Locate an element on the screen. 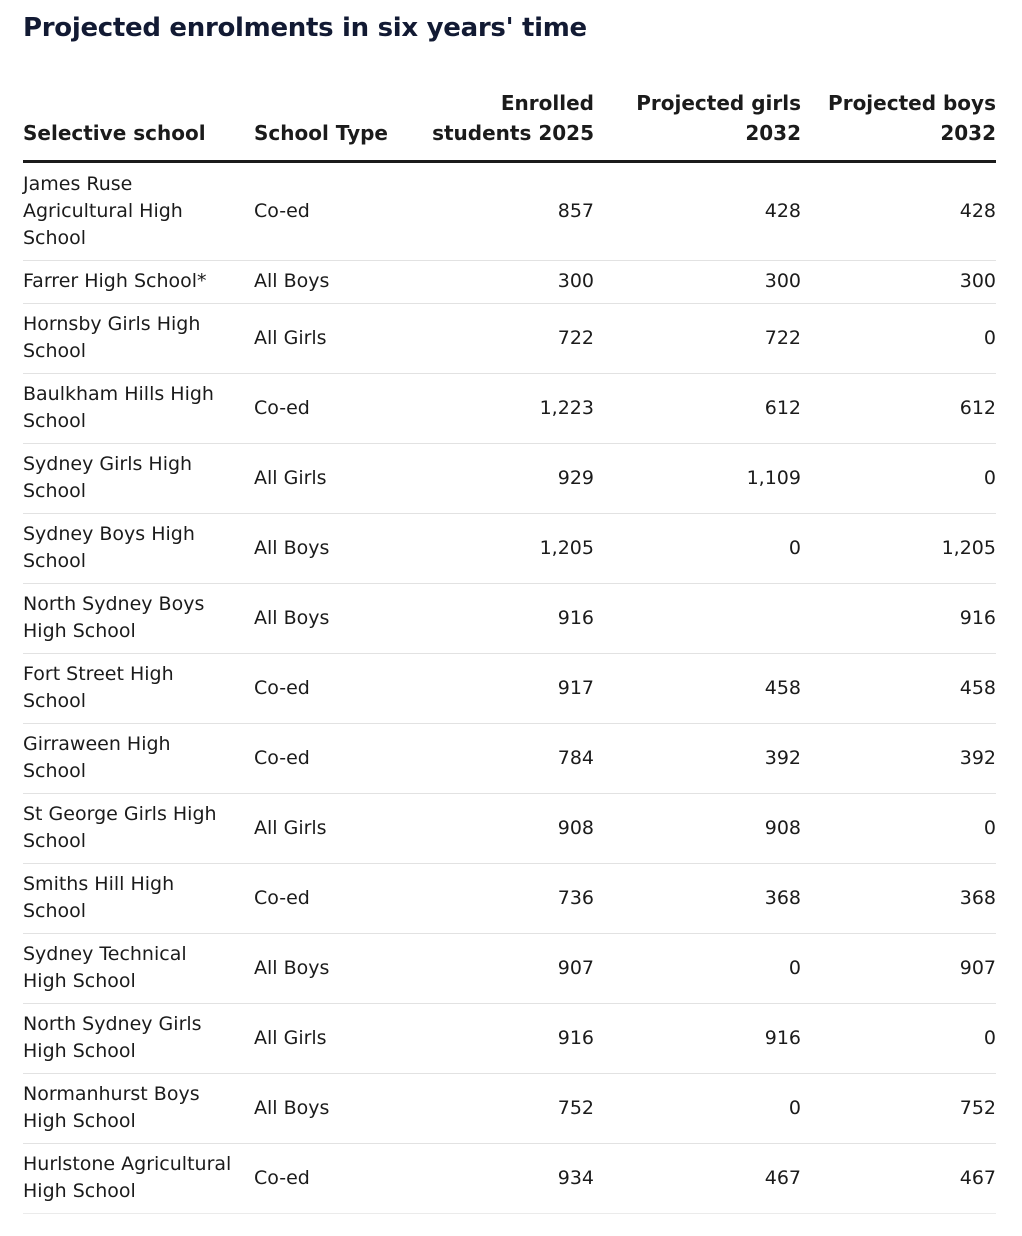  cell-school: Normanhurst Boys High School is located at coordinates (138, 1108).